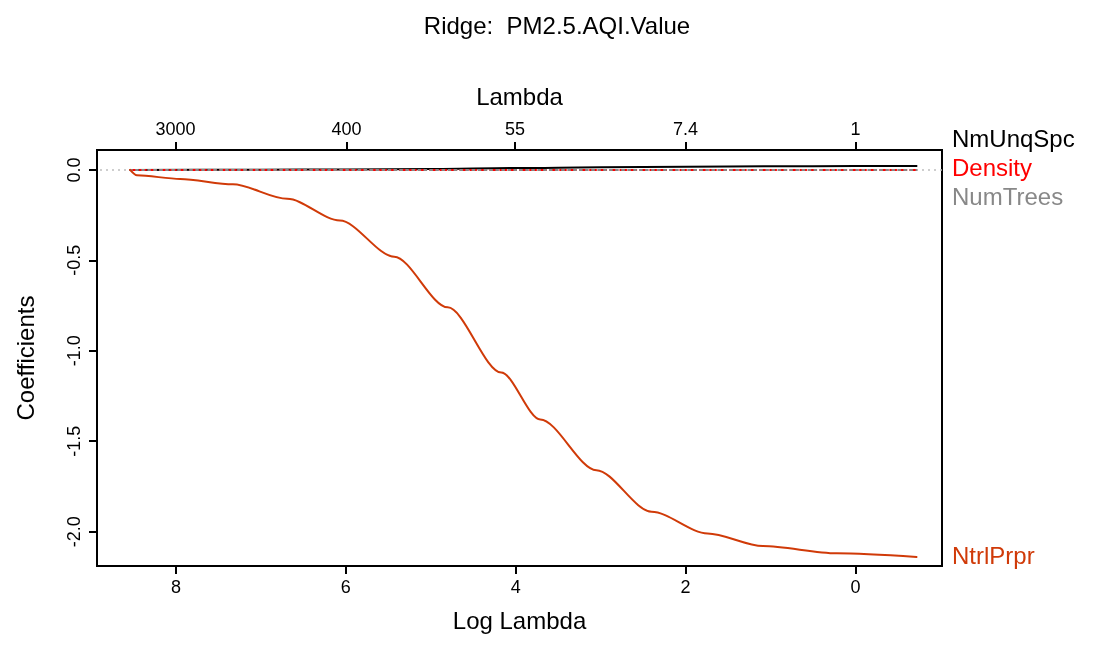  I want to click on series-label: NmUnqSpc, so click(1013, 139).